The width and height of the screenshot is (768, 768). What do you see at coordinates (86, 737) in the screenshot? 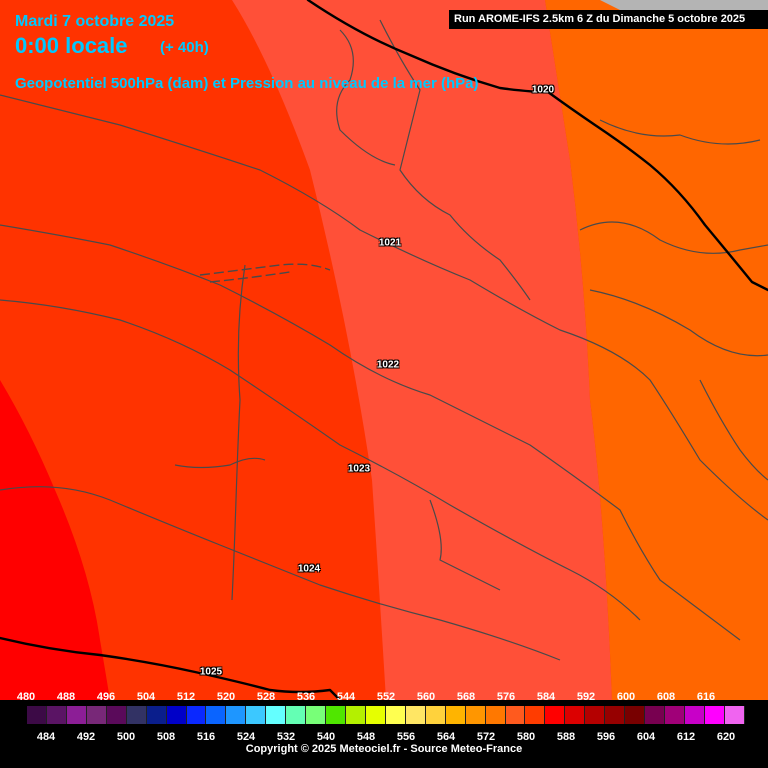
I see `scale-label-bottom: 492` at bounding box center [86, 737].